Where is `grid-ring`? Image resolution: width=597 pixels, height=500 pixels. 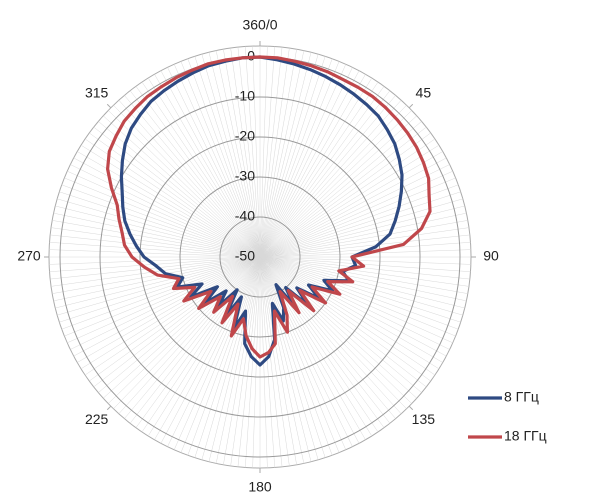
grid-ring is located at coordinates (260, 257).